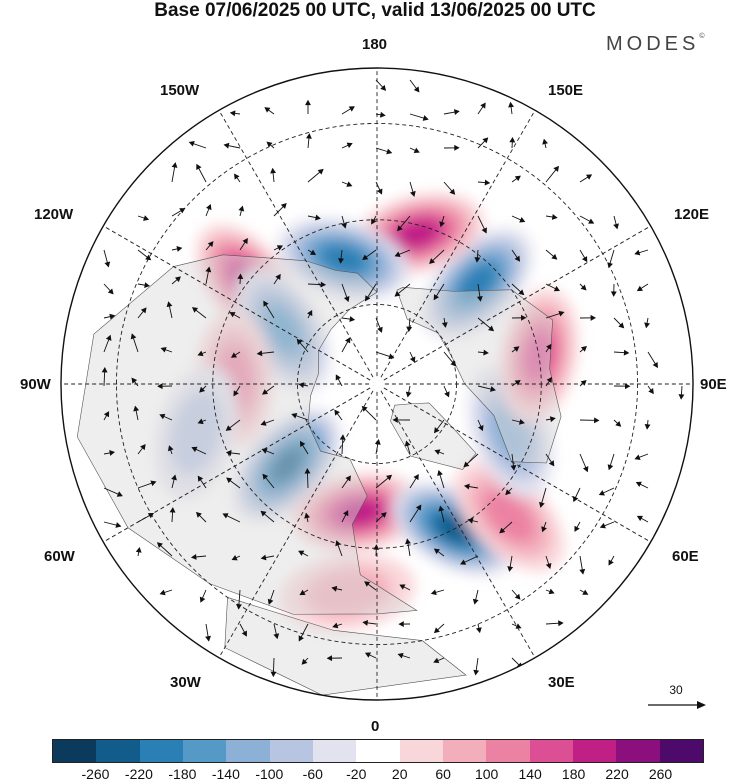 Image resolution: width=750 pixels, height=783 pixels. Describe the element at coordinates (566, 90) in the screenshot. I see `lon-label-150e: 150E` at that location.